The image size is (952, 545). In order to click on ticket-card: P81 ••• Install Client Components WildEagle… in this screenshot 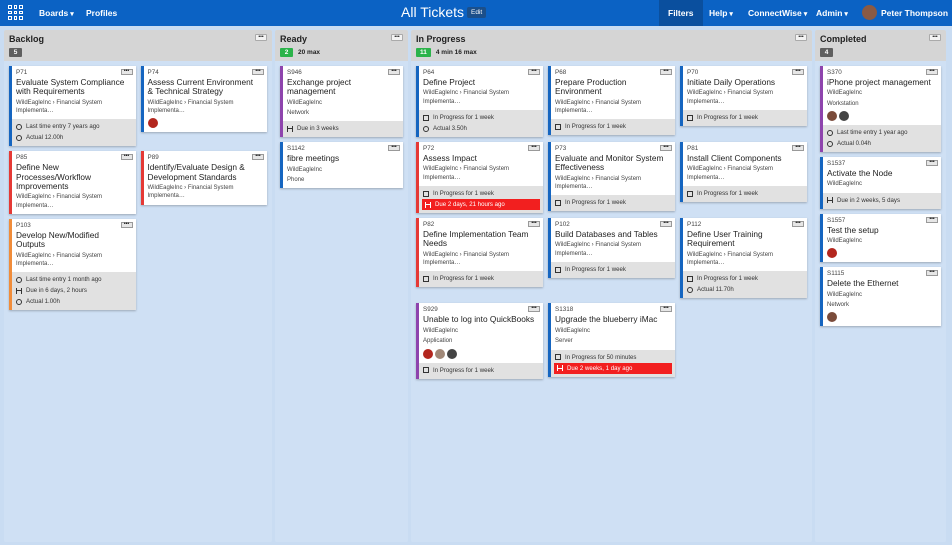, I will do `click(743, 172)`.